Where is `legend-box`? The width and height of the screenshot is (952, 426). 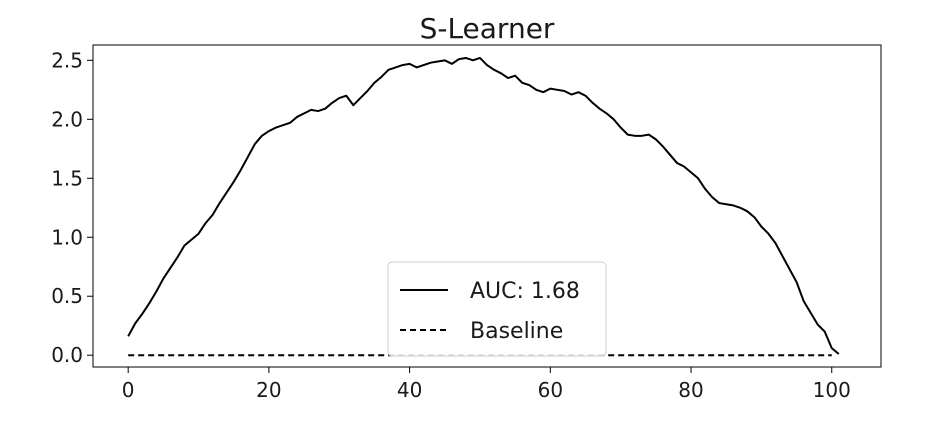 legend-box is located at coordinates (497, 309).